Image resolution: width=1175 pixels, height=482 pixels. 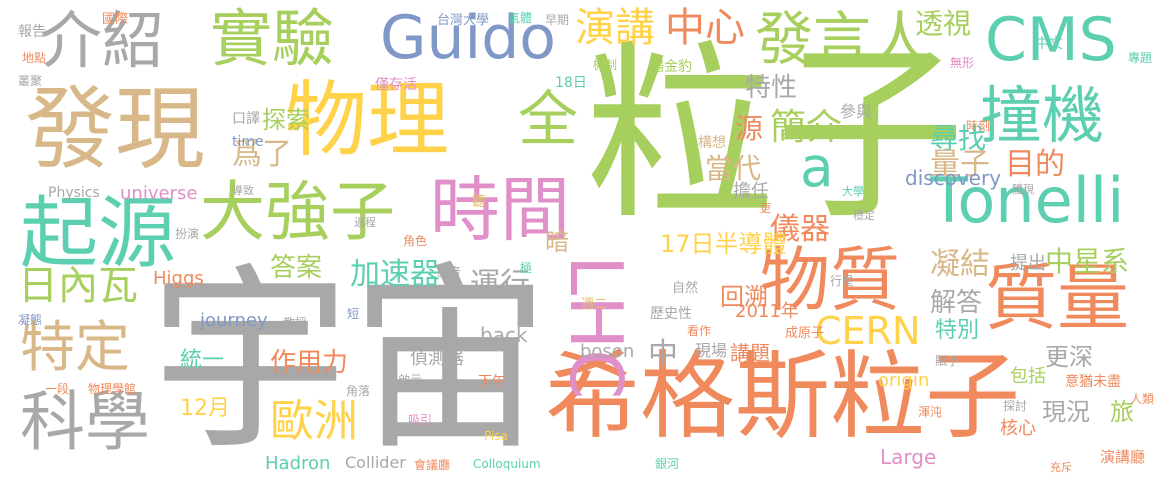 I want to click on cloud-word: 加速器, so click(x=395, y=274).